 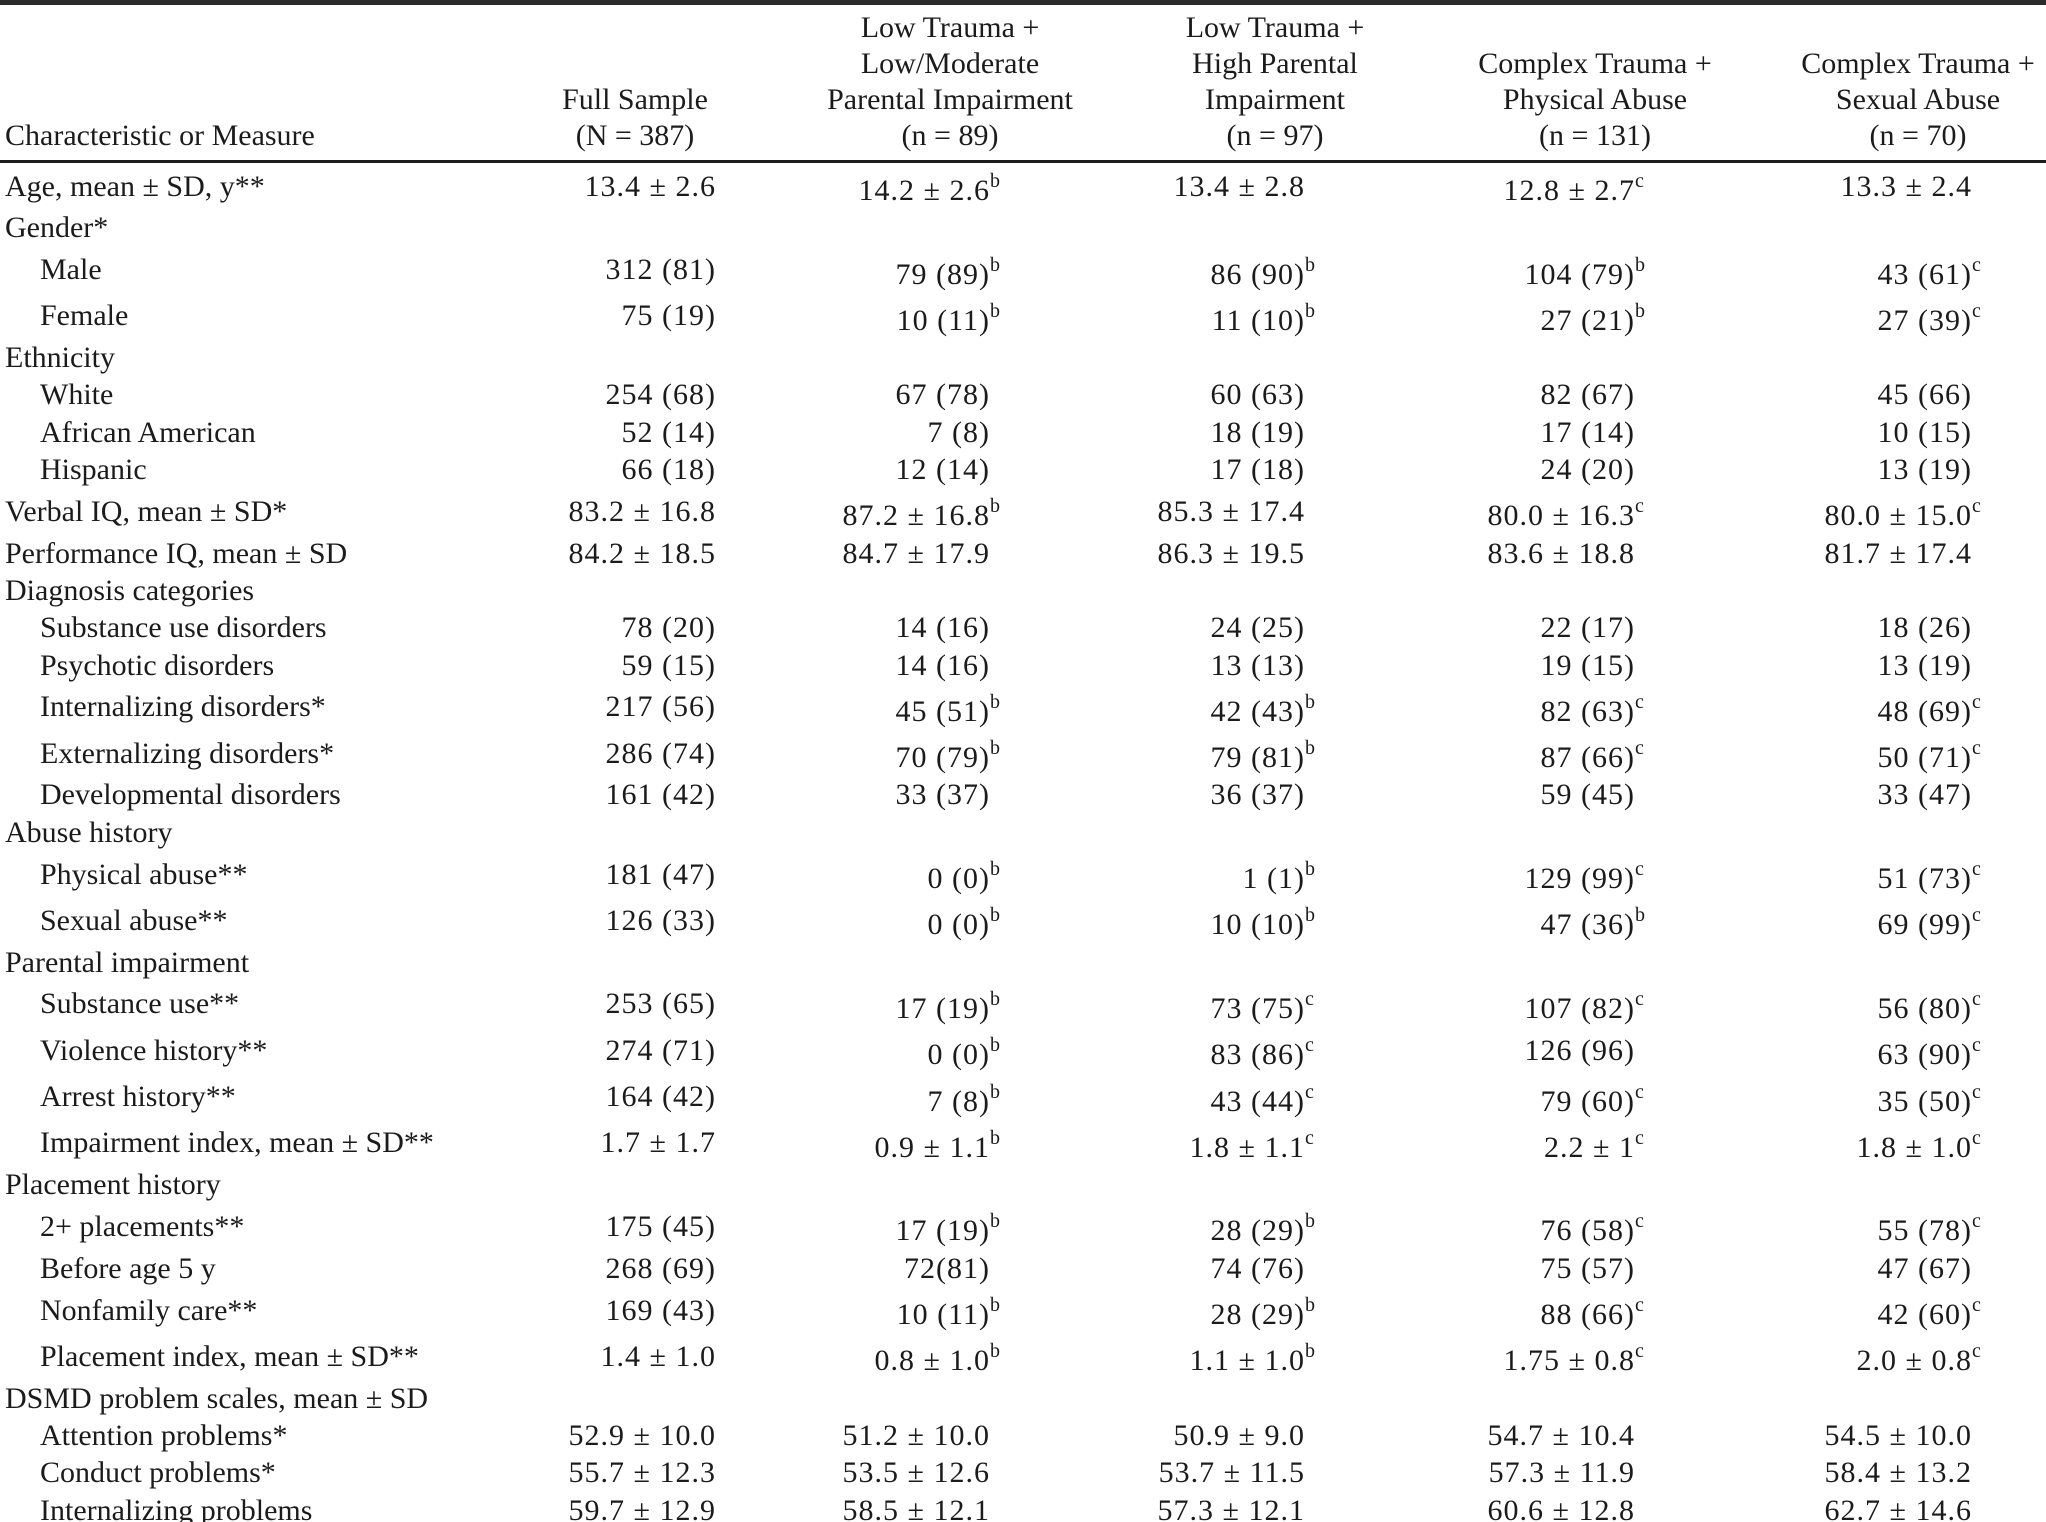 I want to click on row-label: Male, so click(x=71, y=270).